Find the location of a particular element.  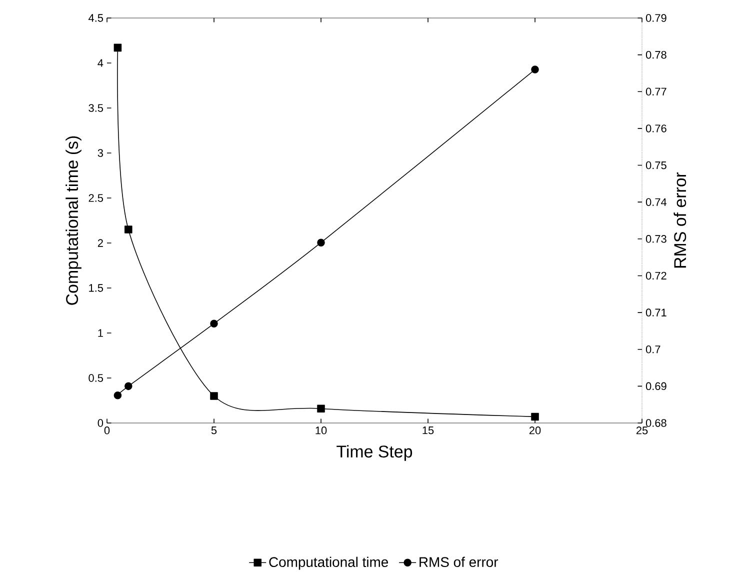

y2-tick-label: 0.75 is located at coordinates (656, 165).